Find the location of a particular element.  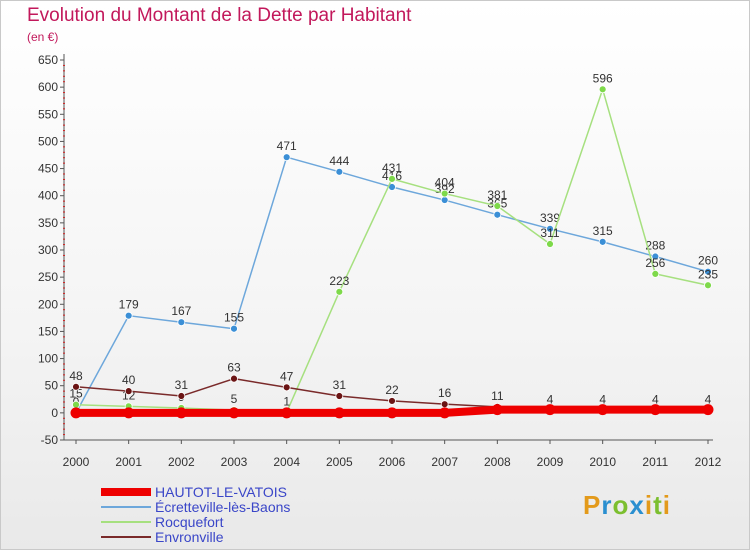

data-label: 260 is located at coordinates (708, 261).